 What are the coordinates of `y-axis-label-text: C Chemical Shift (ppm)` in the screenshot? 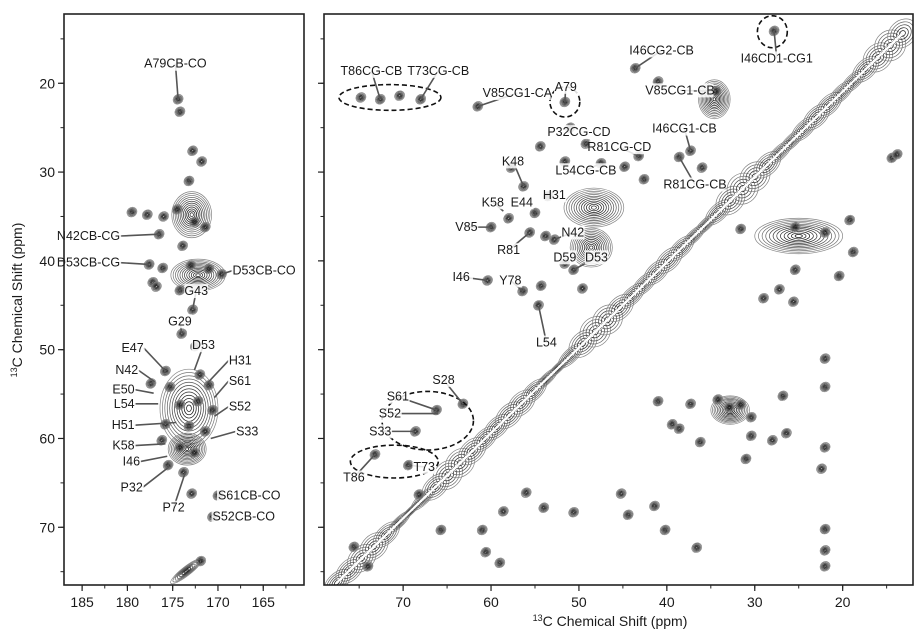 It's located at (17, 295).